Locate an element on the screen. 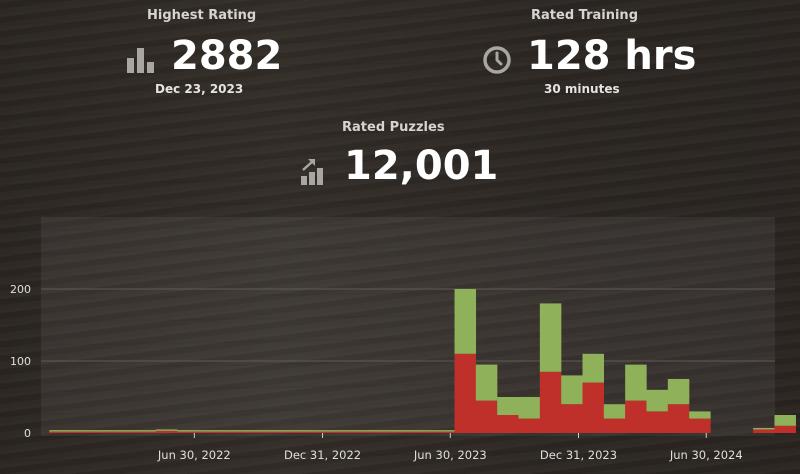 The height and width of the screenshot is (474, 800). trend-up-chart-icon is located at coordinates (313, 173).